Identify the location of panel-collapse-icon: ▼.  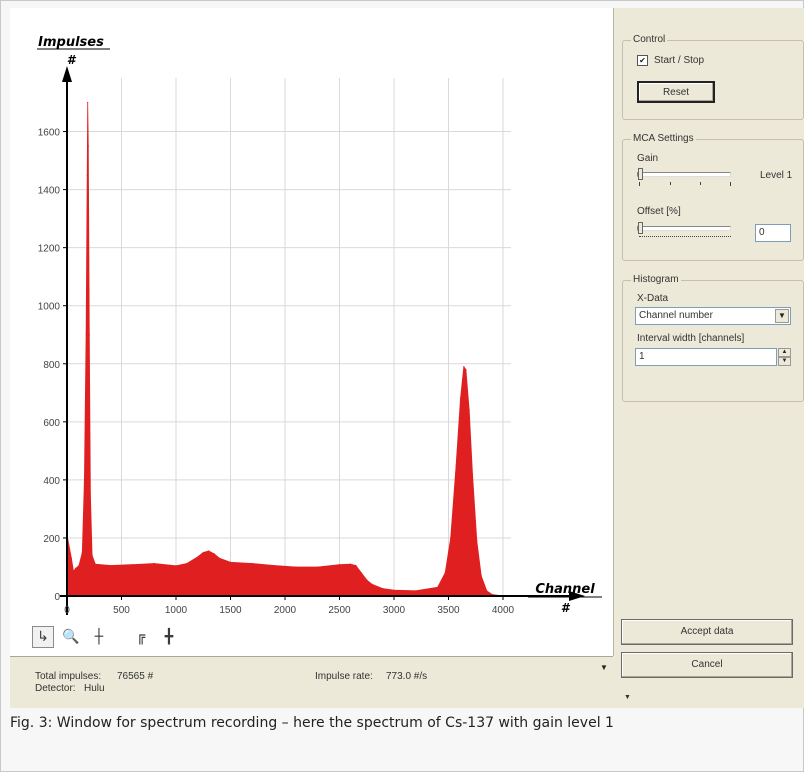
(627, 697).